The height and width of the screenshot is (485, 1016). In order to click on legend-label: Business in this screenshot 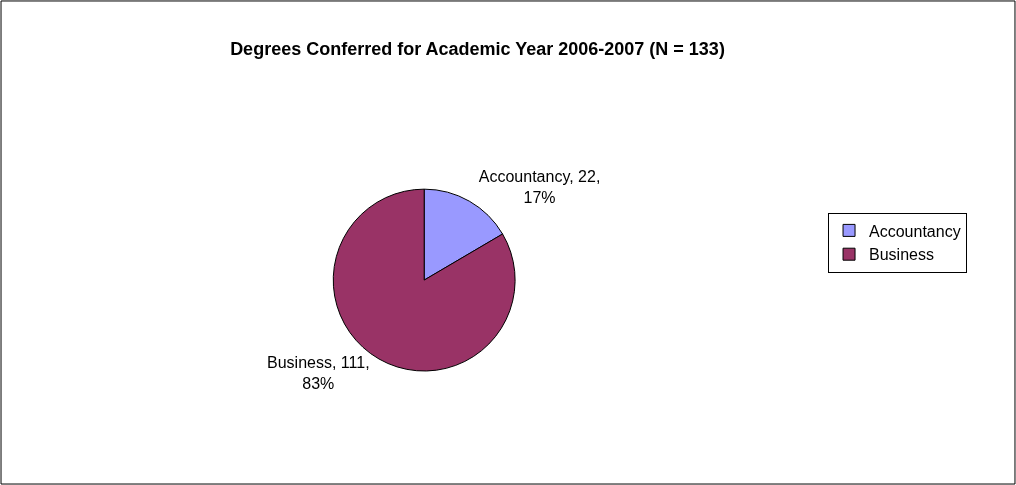, I will do `click(901, 255)`.